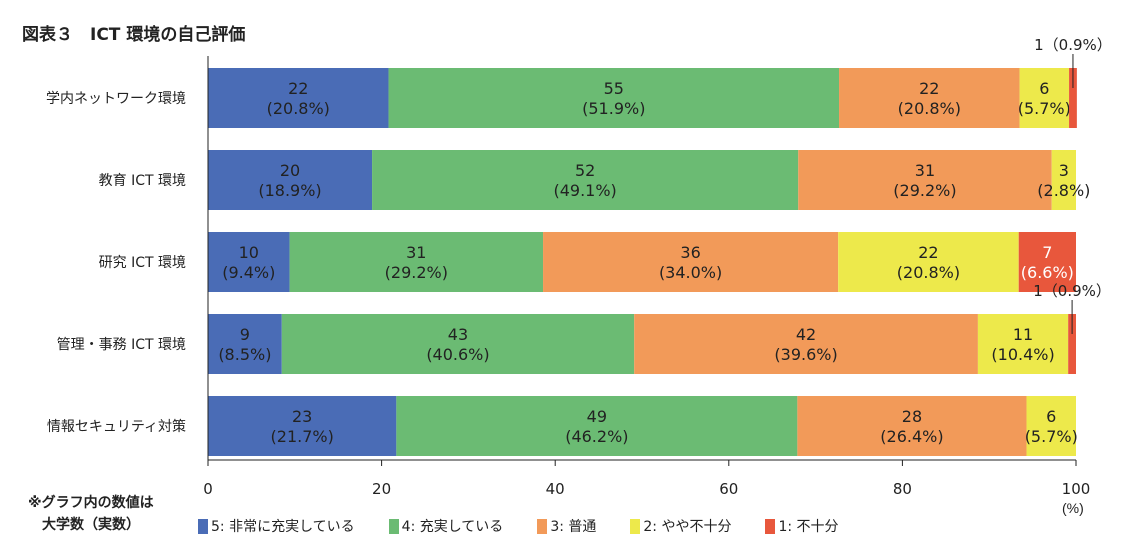 This screenshot has height=550, width=1130. What do you see at coordinates (687, 527) in the screenshot?
I see `legend-label: 2: やや不十分` at bounding box center [687, 527].